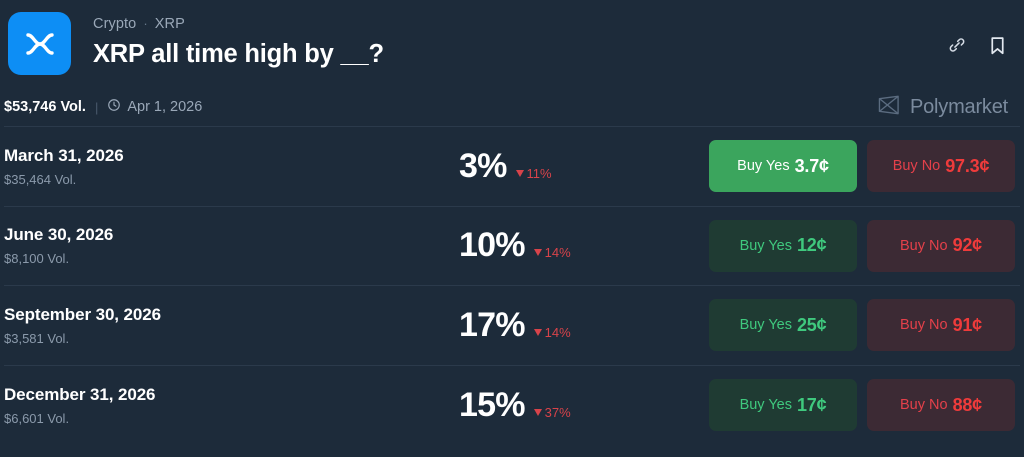 Image resolution: width=1024 pixels, height=457 pixels. I want to click on buy-yes-button: Buy Yes 17¢, so click(783, 405).